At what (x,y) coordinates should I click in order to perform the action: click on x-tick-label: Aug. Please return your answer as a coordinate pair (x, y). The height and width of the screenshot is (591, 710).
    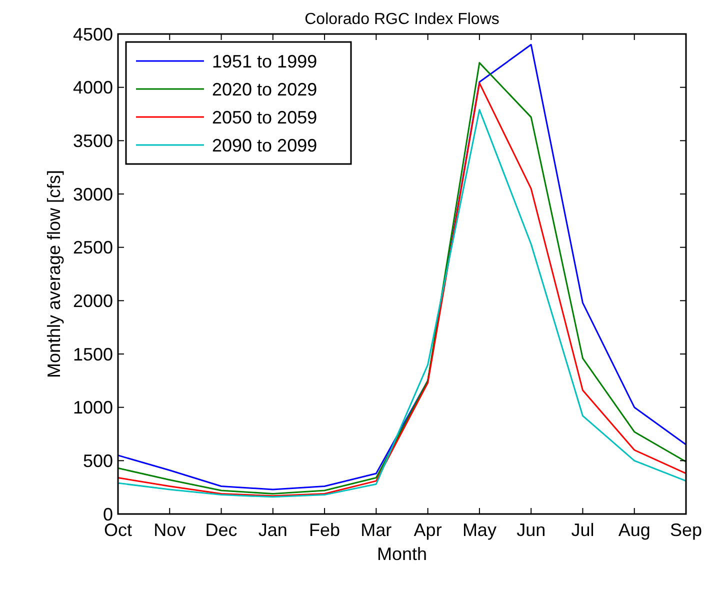
    Looking at the image, I should click on (634, 530).